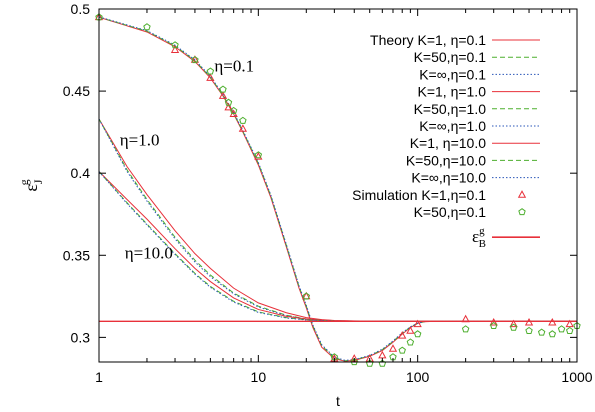 The width and height of the screenshot is (595, 412). What do you see at coordinates (446, 160) in the screenshot?
I see `legend-label: K=50,η=10.0` at bounding box center [446, 160].